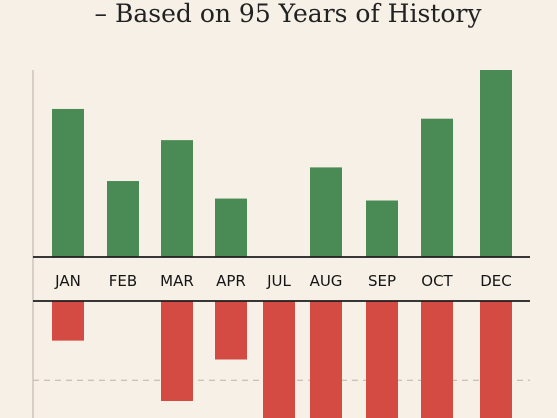 The width and height of the screenshot is (557, 418). I want to click on category-label-jan: JAN, so click(67, 281).